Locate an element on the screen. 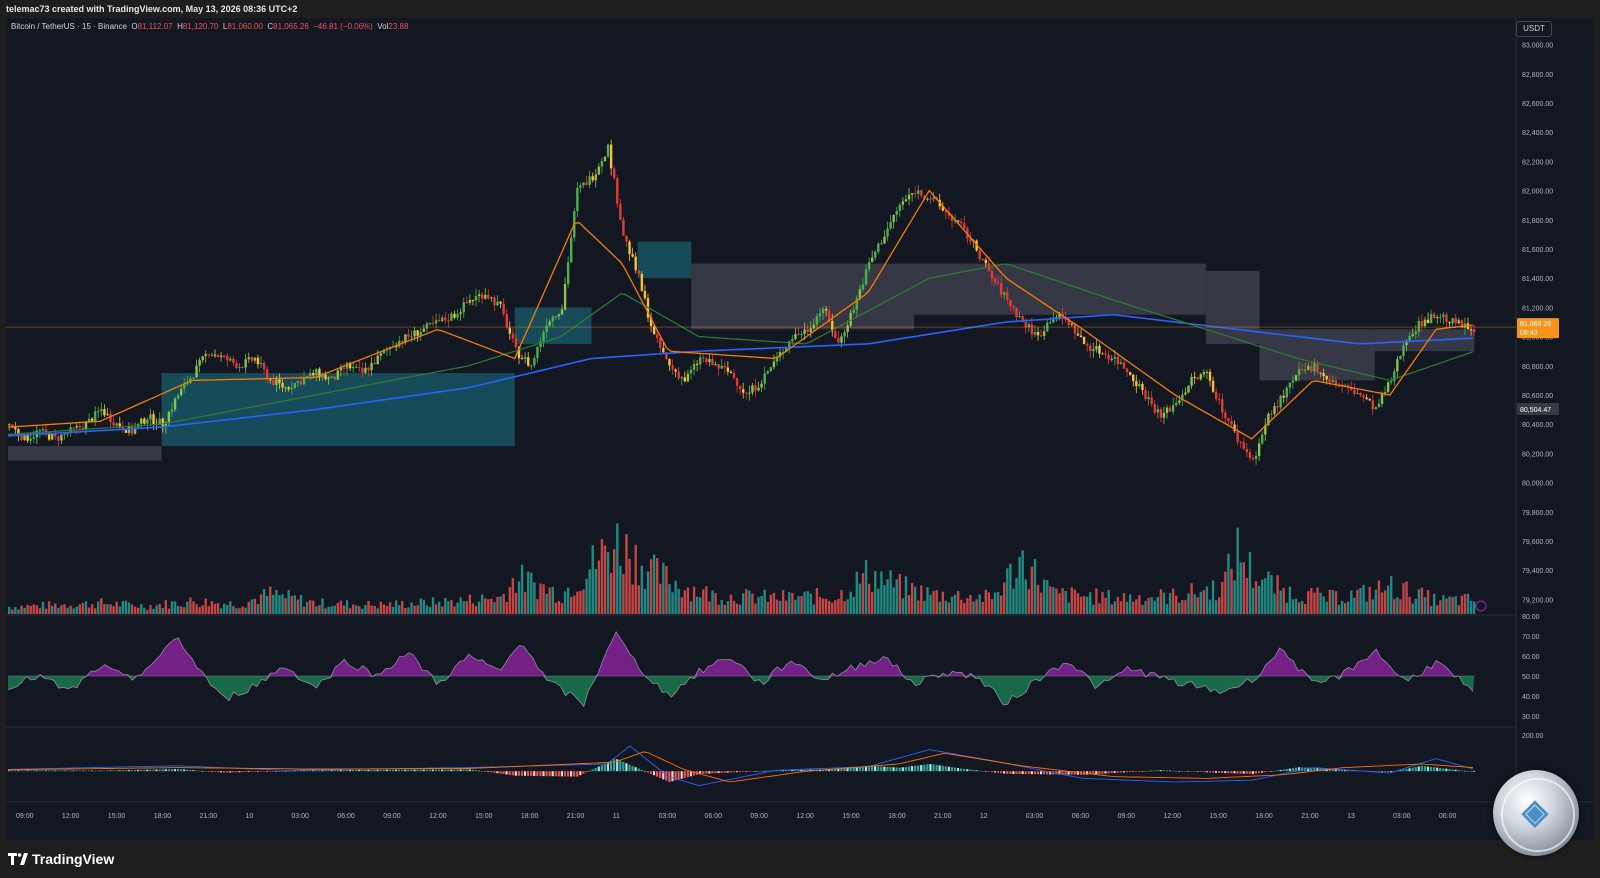  time-axis-label: 21:00 is located at coordinates (943, 816).